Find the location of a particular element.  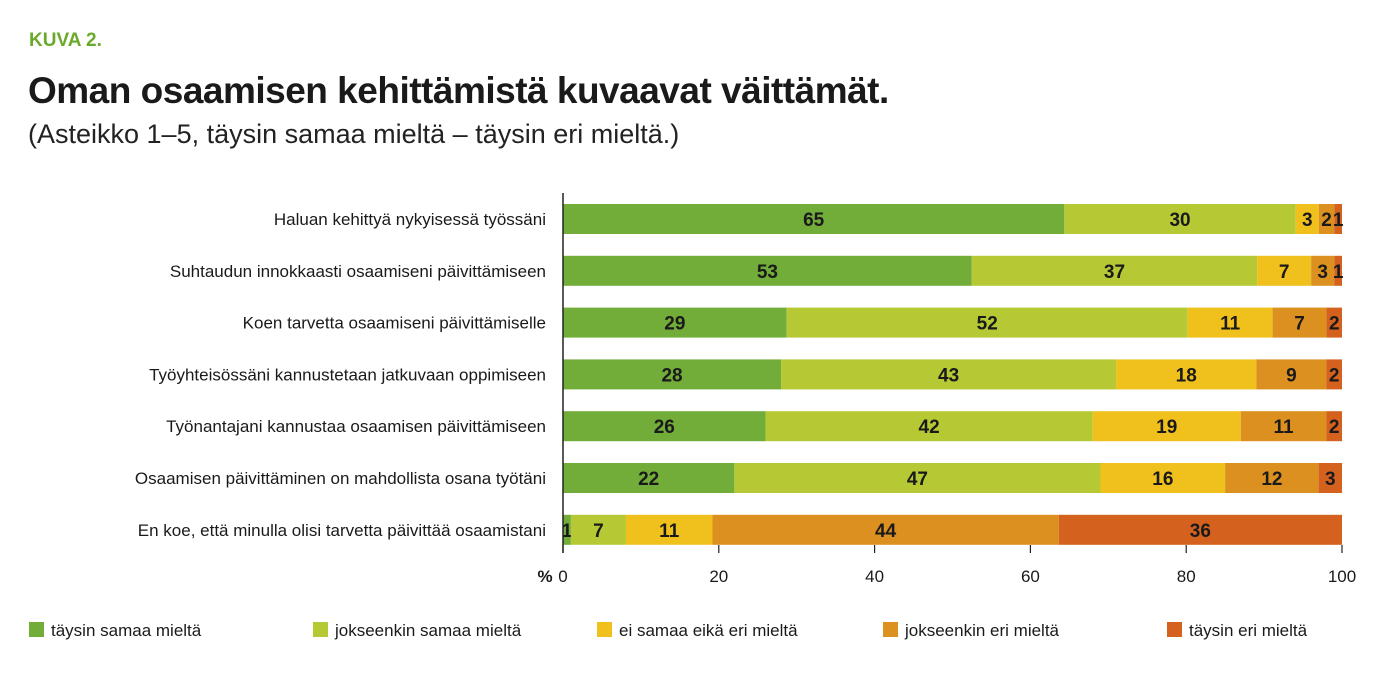

data-label: 65 is located at coordinates (814, 220).